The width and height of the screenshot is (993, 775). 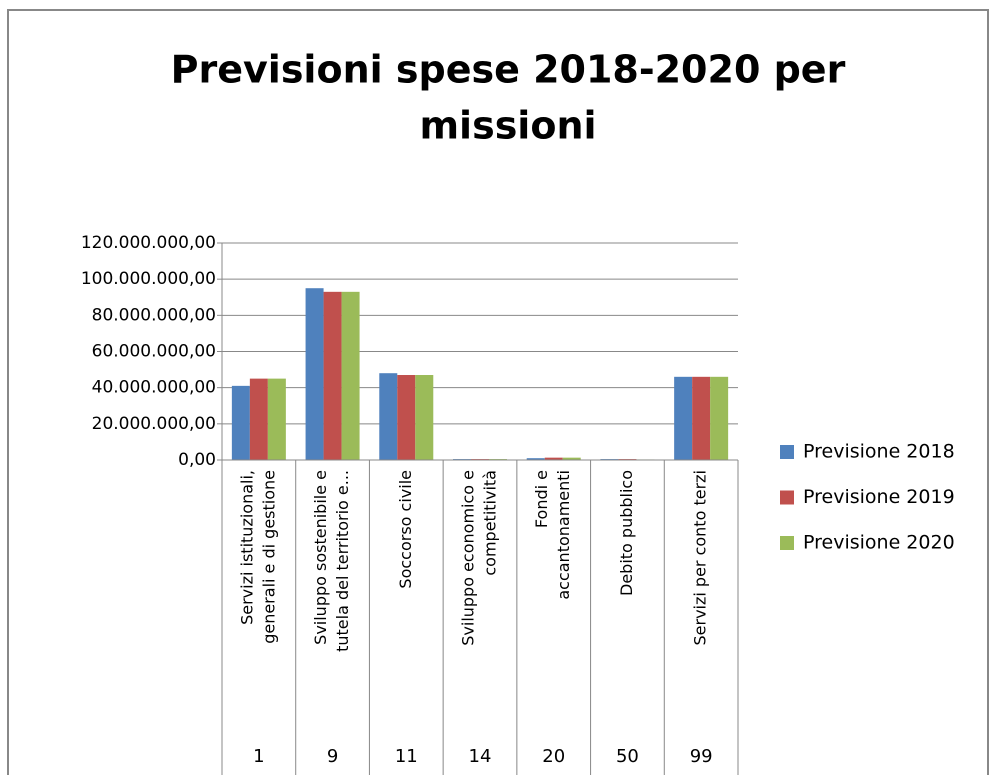 What do you see at coordinates (879, 497) in the screenshot?
I see `legend-label: Previsione 2019` at bounding box center [879, 497].